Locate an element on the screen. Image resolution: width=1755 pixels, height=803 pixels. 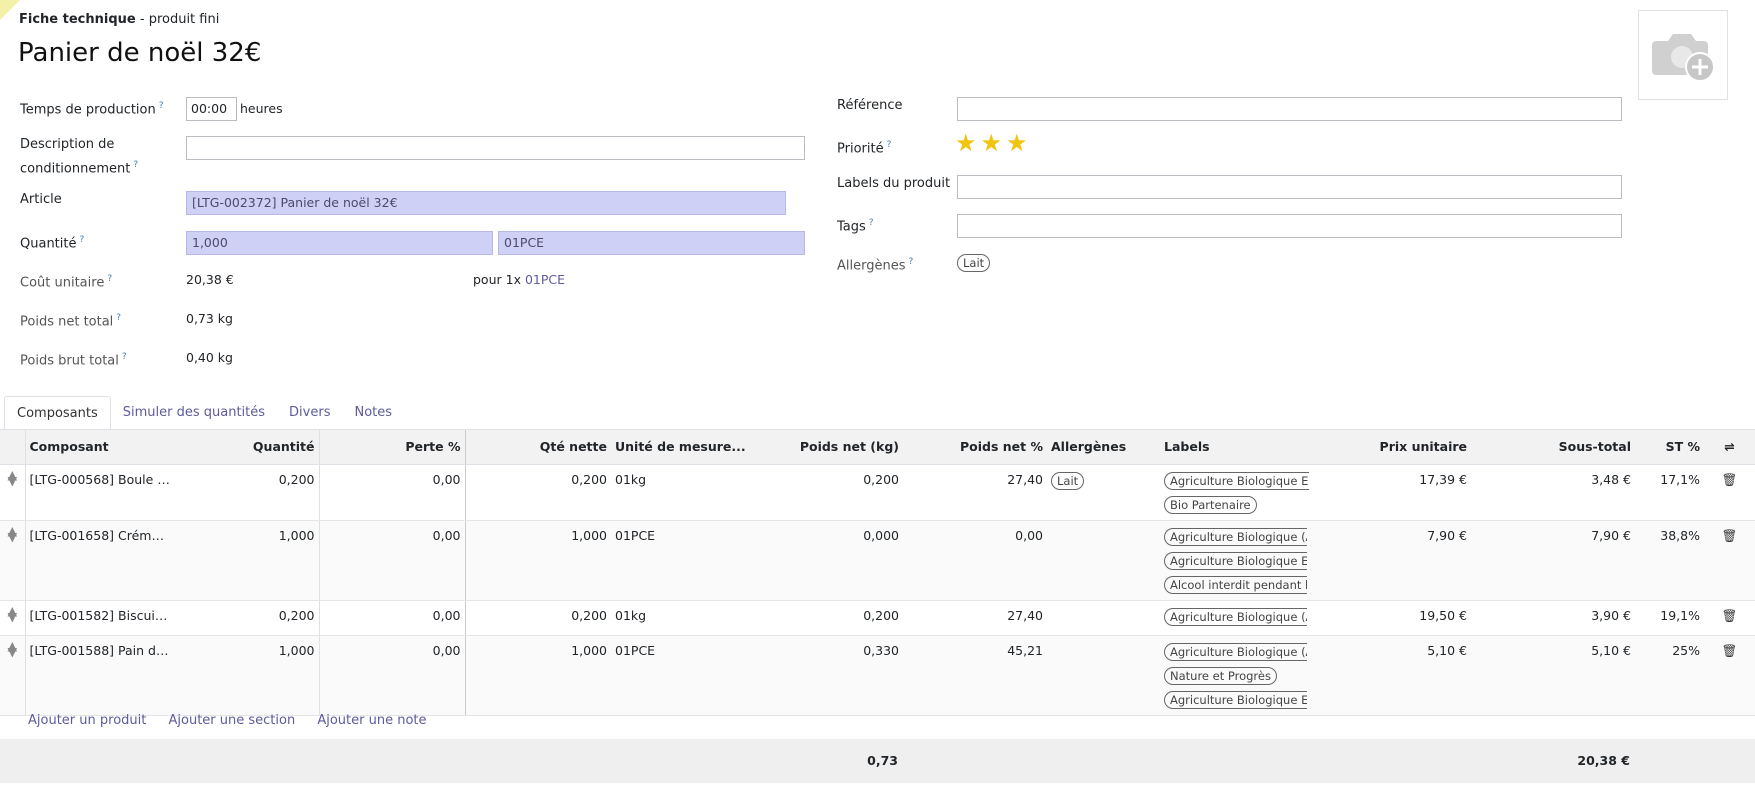
col-st-pct: ST % is located at coordinates (1669, 447).